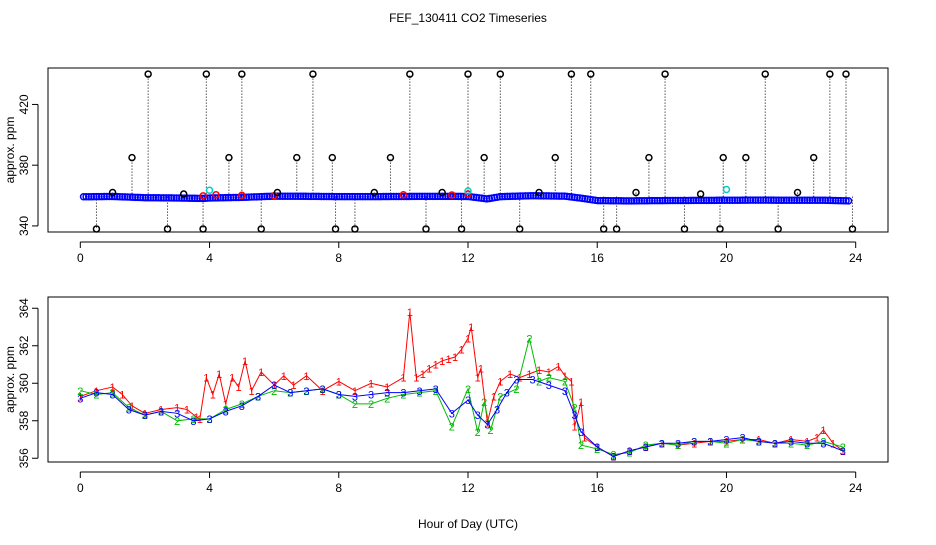 The width and height of the screenshot is (936, 545). Describe the element at coordinates (727, 258) in the screenshot. I see `x-tick-label: 20` at that location.